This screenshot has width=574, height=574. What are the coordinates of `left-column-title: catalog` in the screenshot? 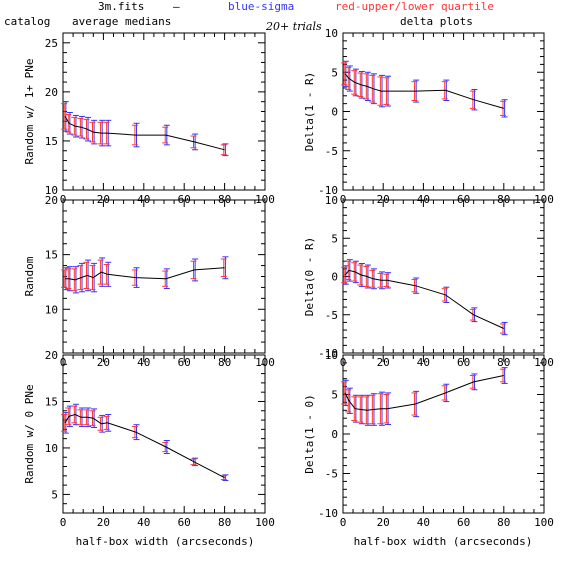 It's located at (27, 21).